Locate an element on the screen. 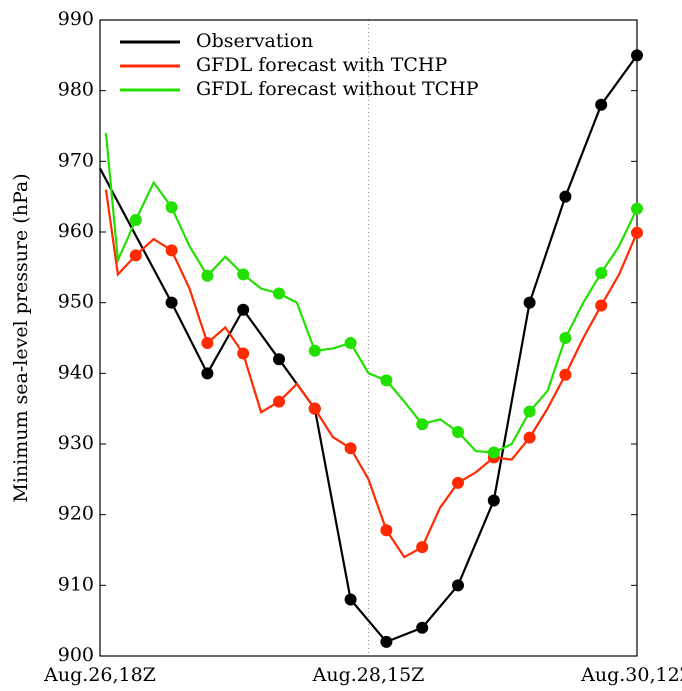  x-tick-label: Aug.28,15Z is located at coordinates (368, 675).